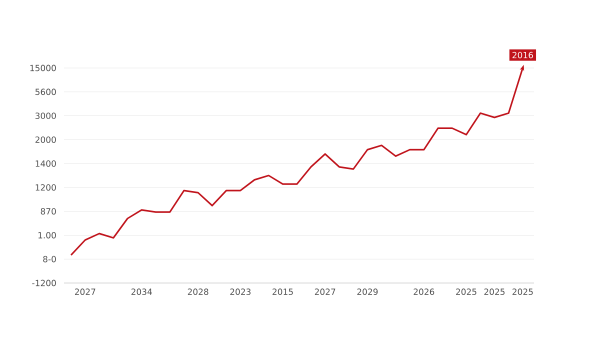 This screenshot has width=600, height=338. What do you see at coordinates (367, 291) in the screenshot?
I see `x-tick-label: 2029` at bounding box center [367, 291].